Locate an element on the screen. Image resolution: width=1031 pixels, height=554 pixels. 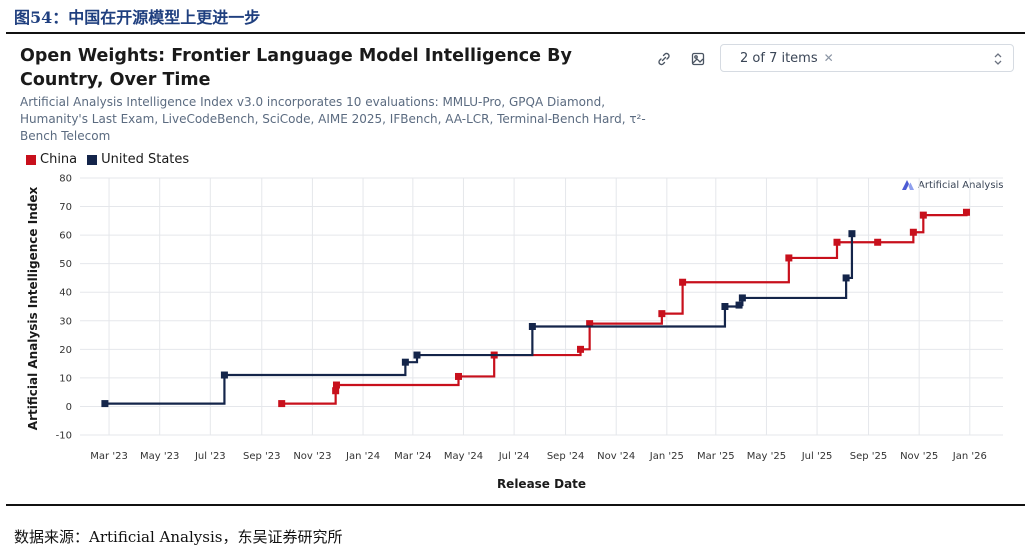
x-tick-label: Jul '25 is located at coordinates (817, 456).